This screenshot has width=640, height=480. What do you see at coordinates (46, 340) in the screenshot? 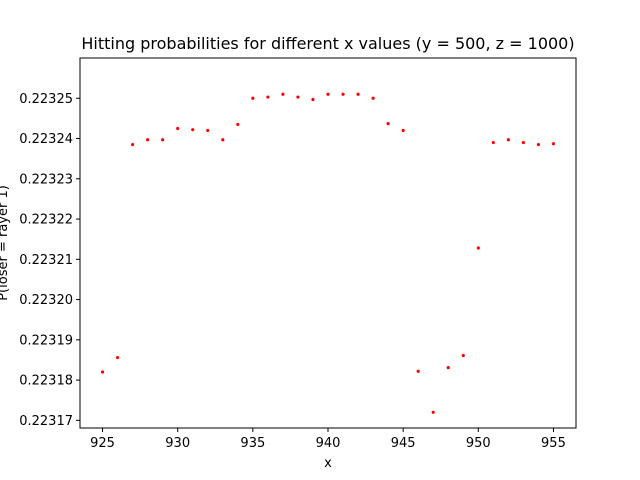
I see `y-tick-label: 0.22319` at bounding box center [46, 340].